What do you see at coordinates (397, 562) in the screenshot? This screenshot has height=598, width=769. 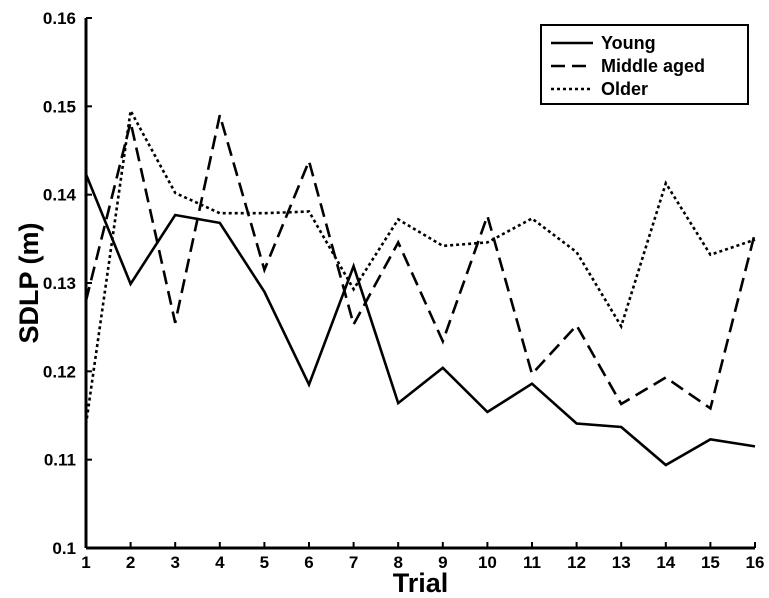 I see `x-tick-label: 8` at bounding box center [397, 562].